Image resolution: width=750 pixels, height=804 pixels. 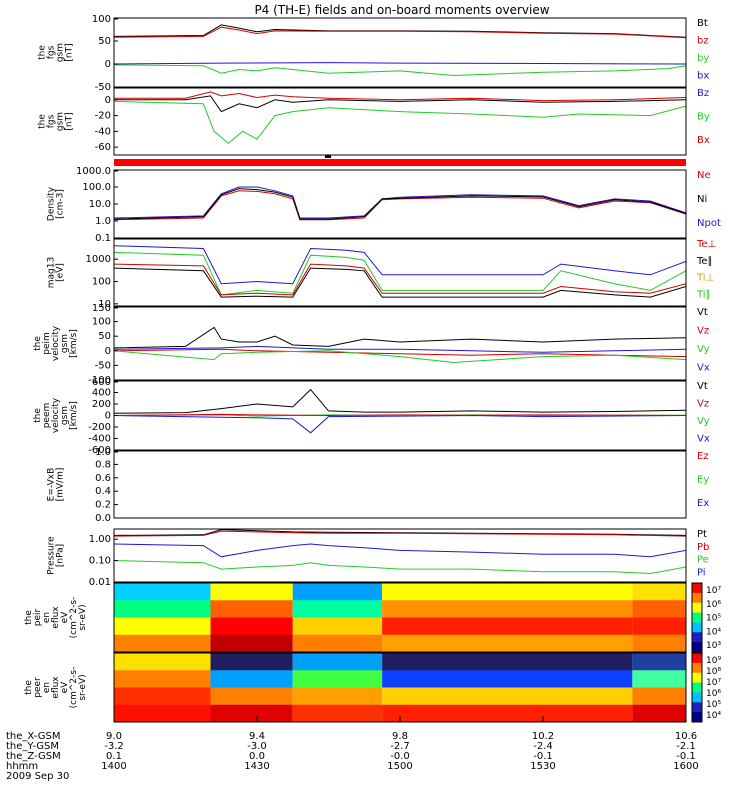 What do you see at coordinates (52, 272) in the screenshot?
I see `y-axis-label: mag13` at bounding box center [52, 272].